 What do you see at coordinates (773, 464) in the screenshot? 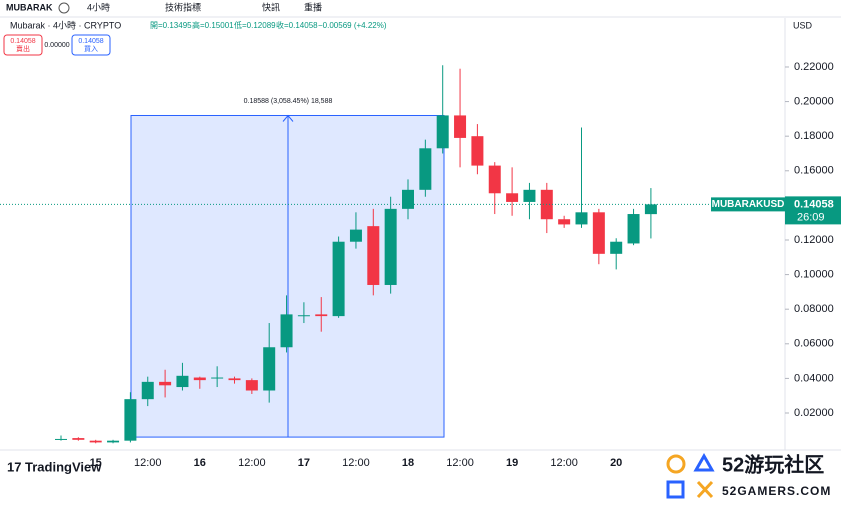
I see `watermark-title: 52游玩社区` at bounding box center [773, 464].